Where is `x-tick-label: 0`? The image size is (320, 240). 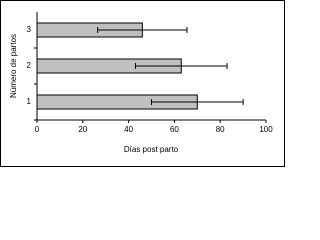 x-tick-label: 0 is located at coordinates (37, 129).